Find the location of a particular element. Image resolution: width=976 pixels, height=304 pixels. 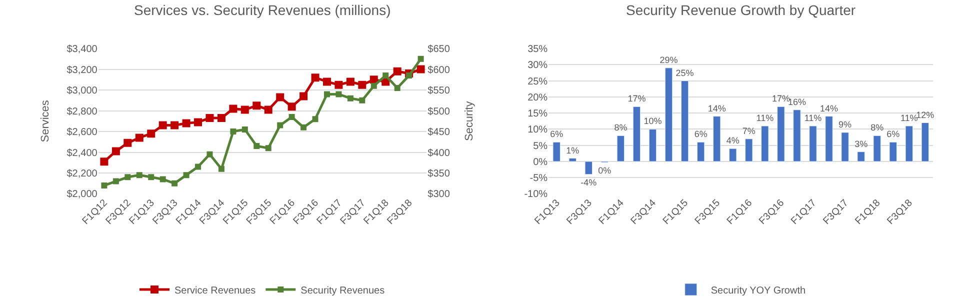

y-tick-label: 5% is located at coordinates (540, 146).